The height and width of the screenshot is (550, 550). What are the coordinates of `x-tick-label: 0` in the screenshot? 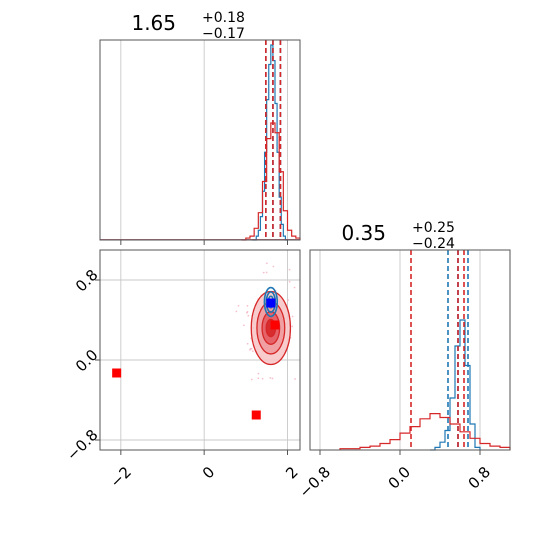 It's located at (208, 472).